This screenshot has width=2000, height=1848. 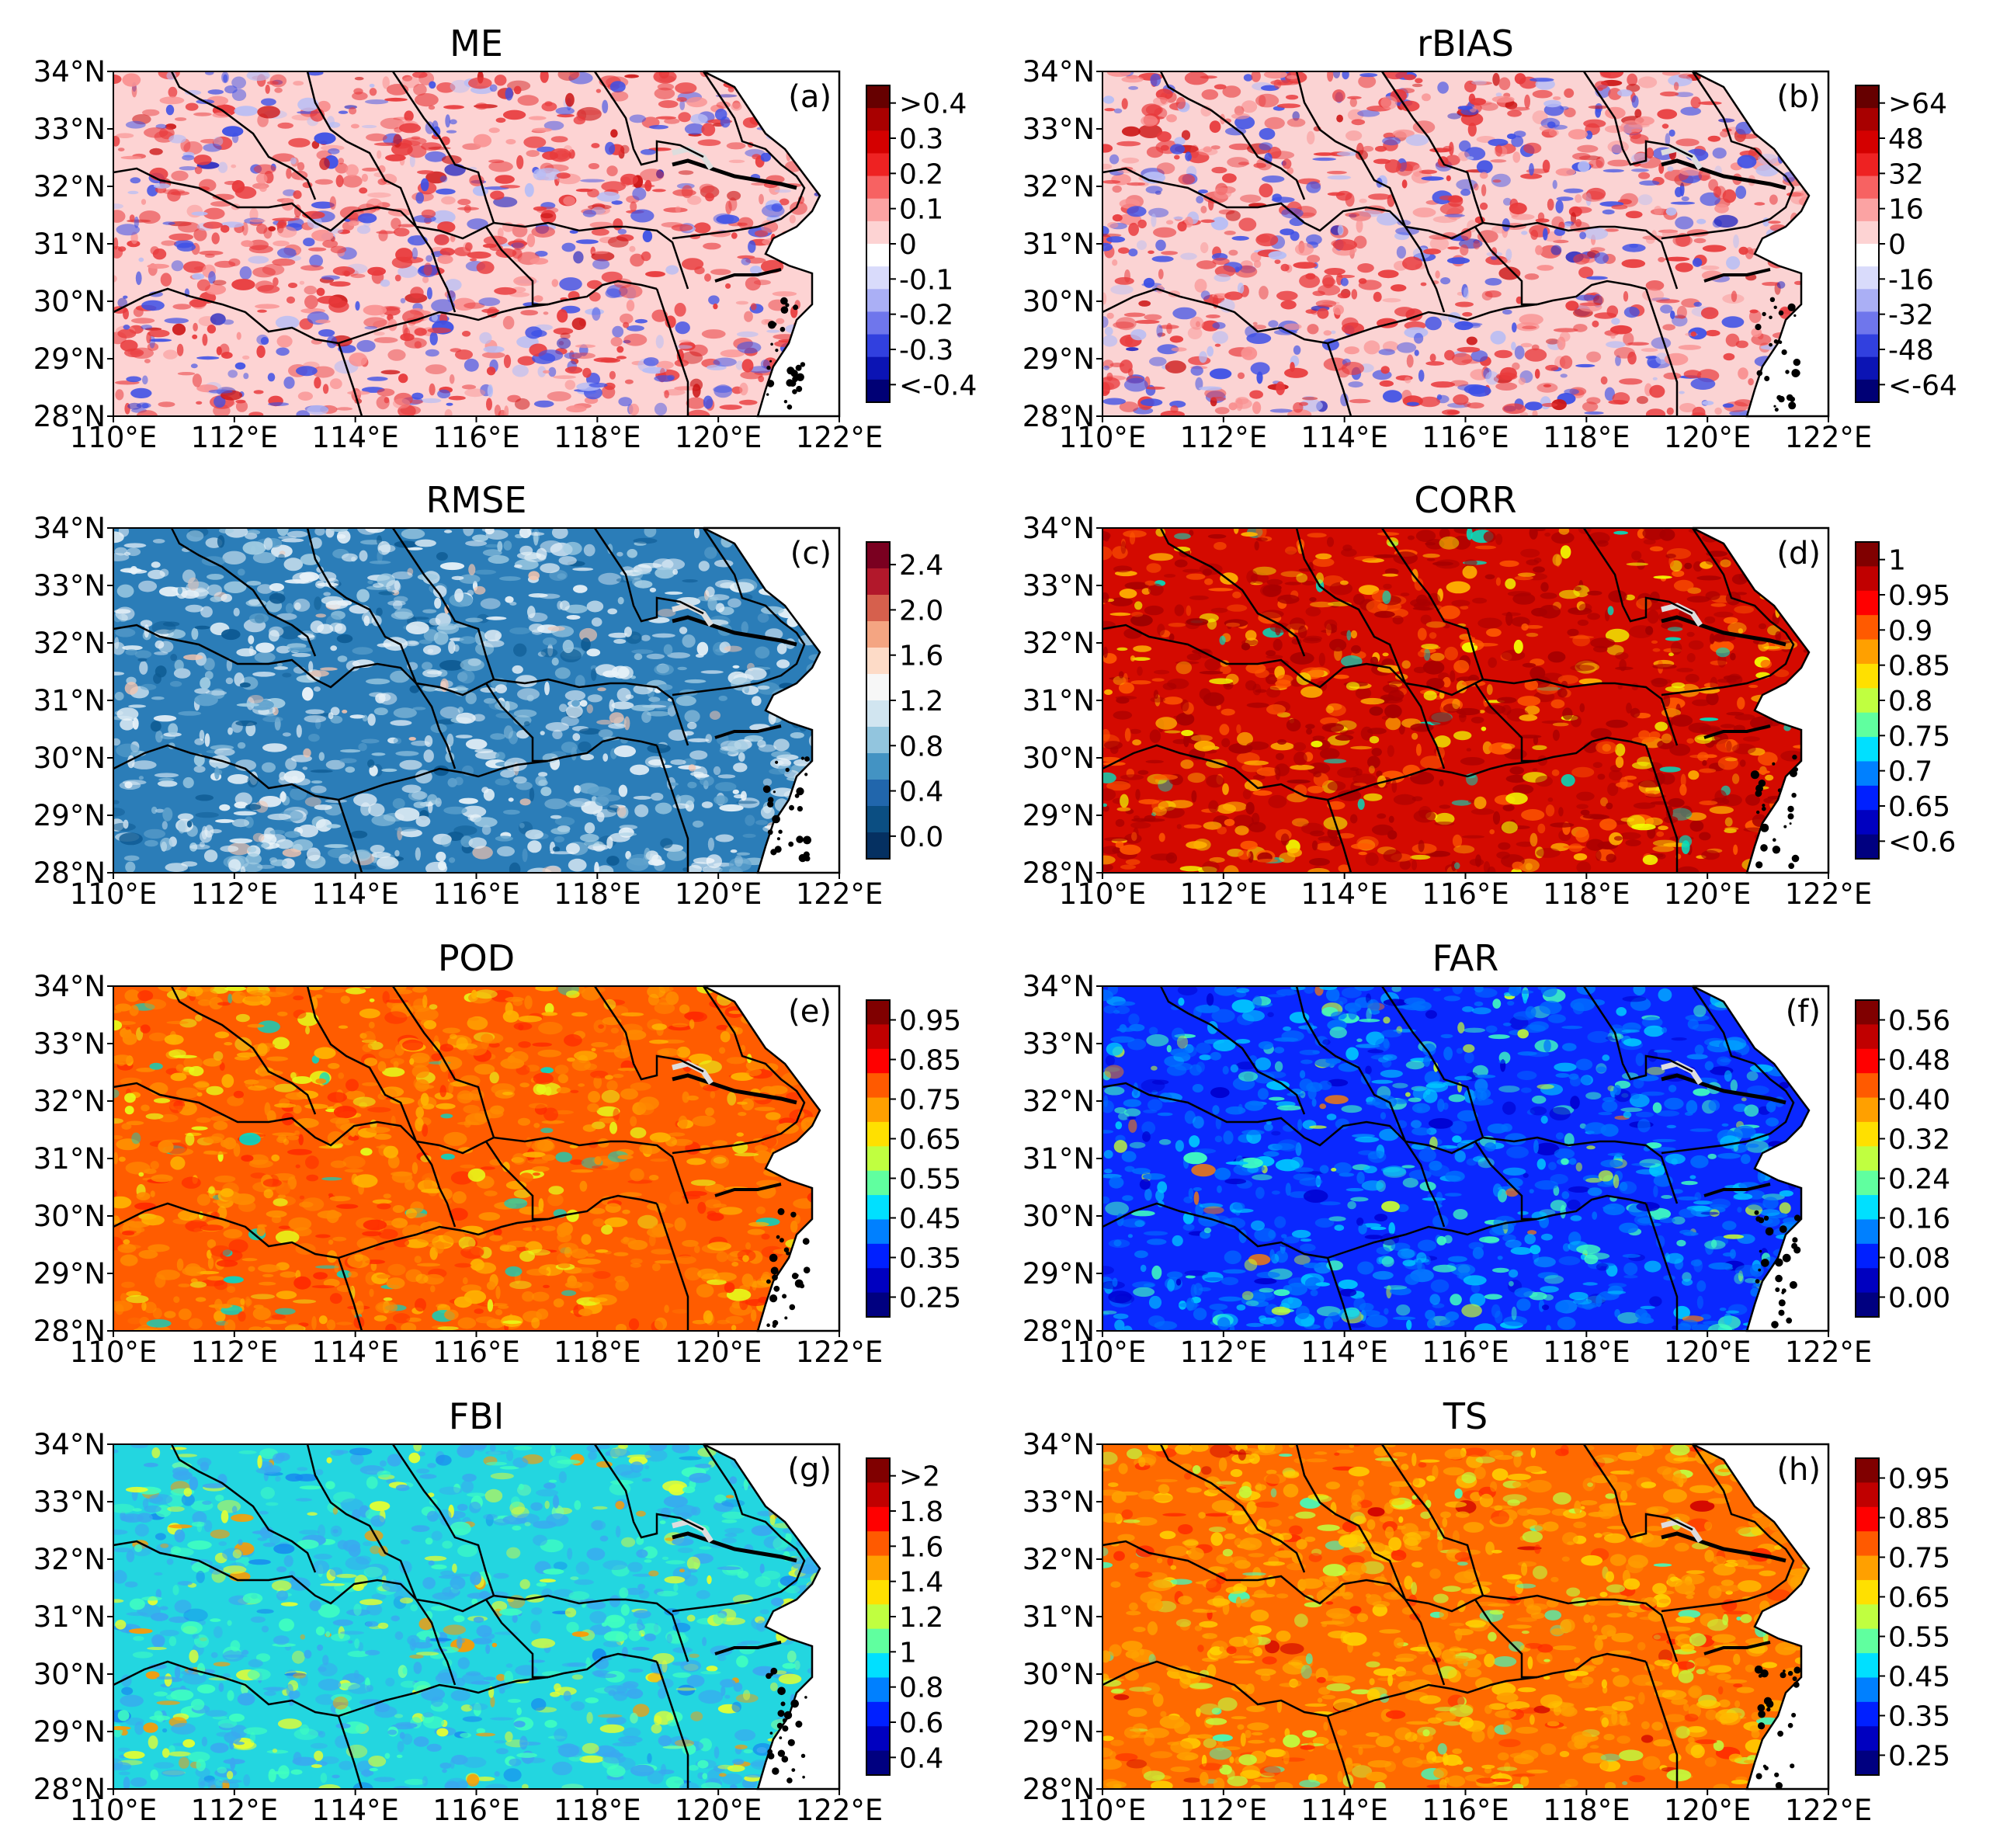 I want to click on y-tick-label: 34°N, so click(x=1059, y=1444).